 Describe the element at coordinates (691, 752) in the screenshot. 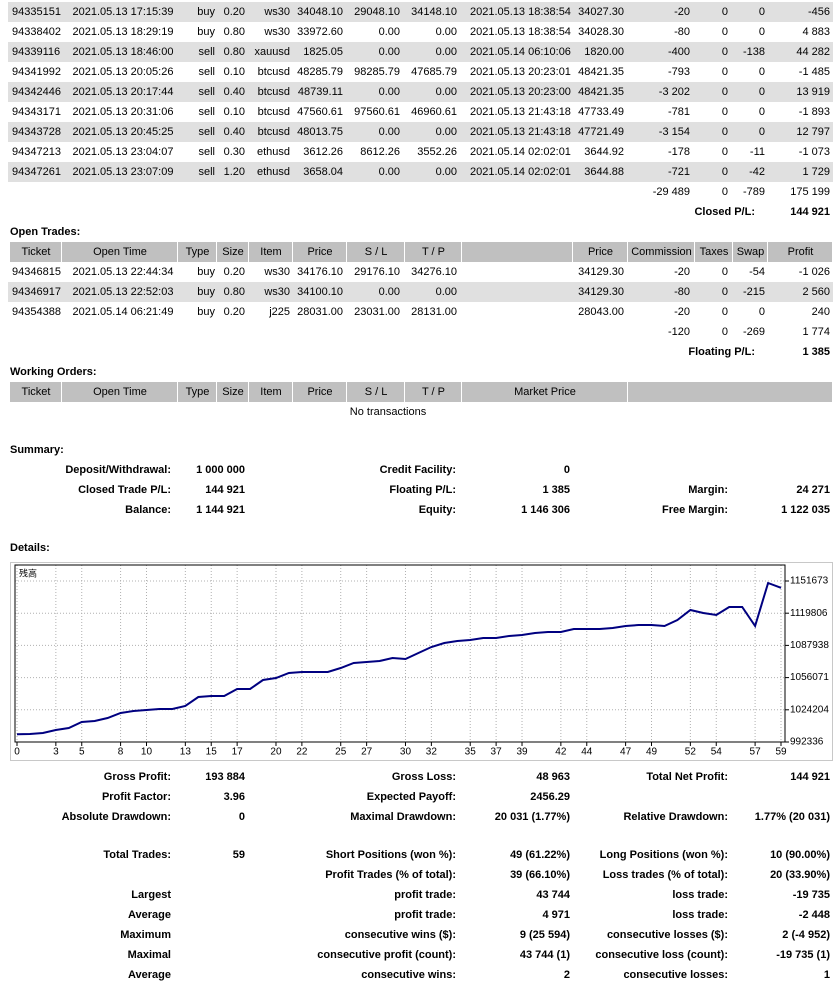

I see `x-tick-label: 52` at that location.